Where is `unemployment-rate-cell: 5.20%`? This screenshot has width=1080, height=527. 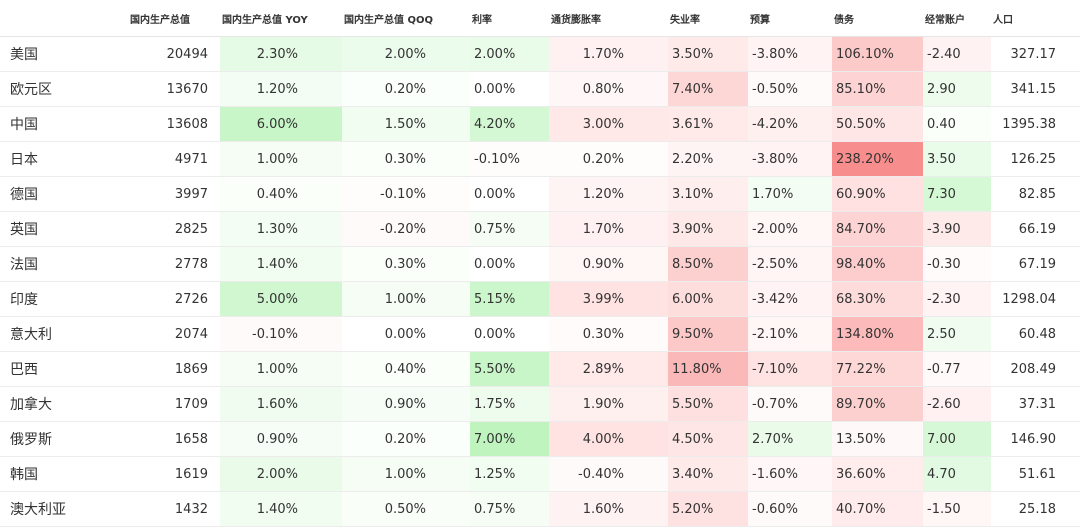
unemployment-rate-cell: 5.20% is located at coordinates (708, 509).